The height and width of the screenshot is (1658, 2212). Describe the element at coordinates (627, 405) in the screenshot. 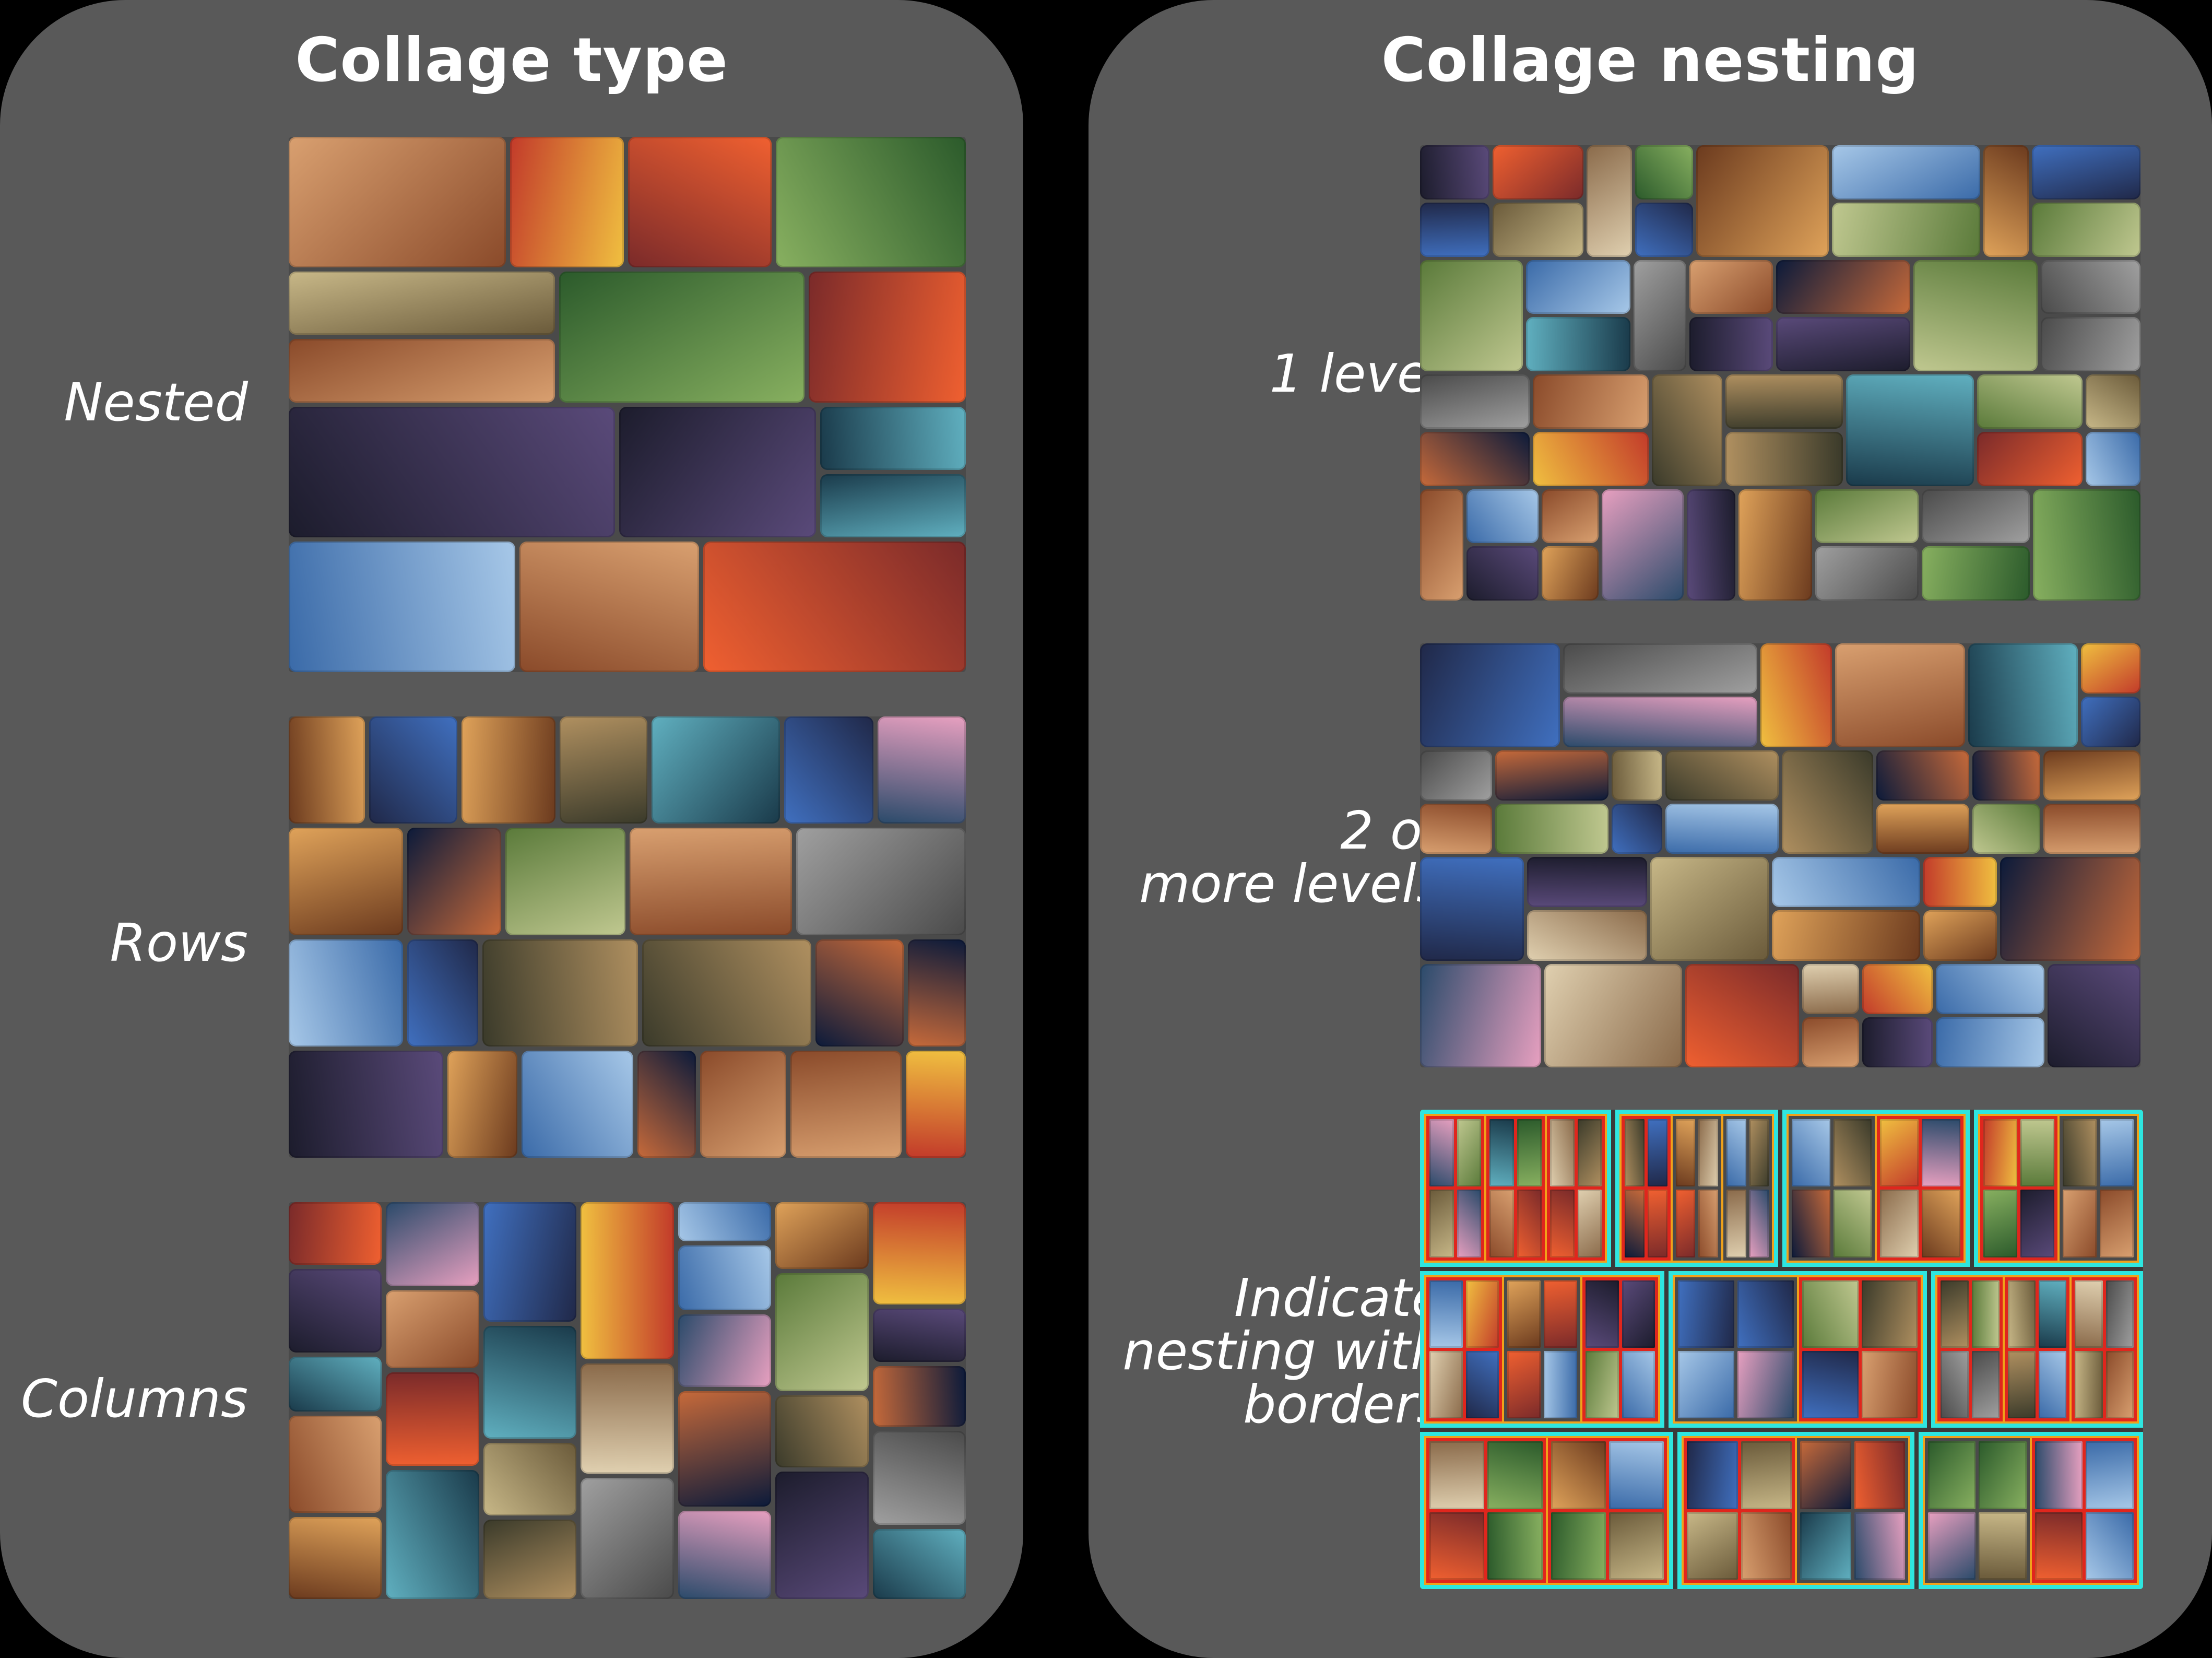

I see `nested-collage` at that location.